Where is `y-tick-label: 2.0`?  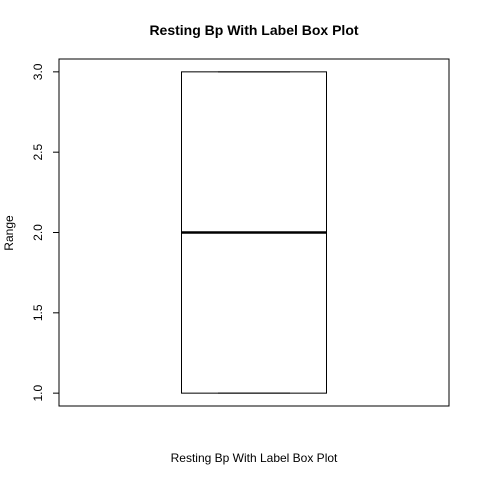 y-tick-label: 2.0 is located at coordinates (38, 232).